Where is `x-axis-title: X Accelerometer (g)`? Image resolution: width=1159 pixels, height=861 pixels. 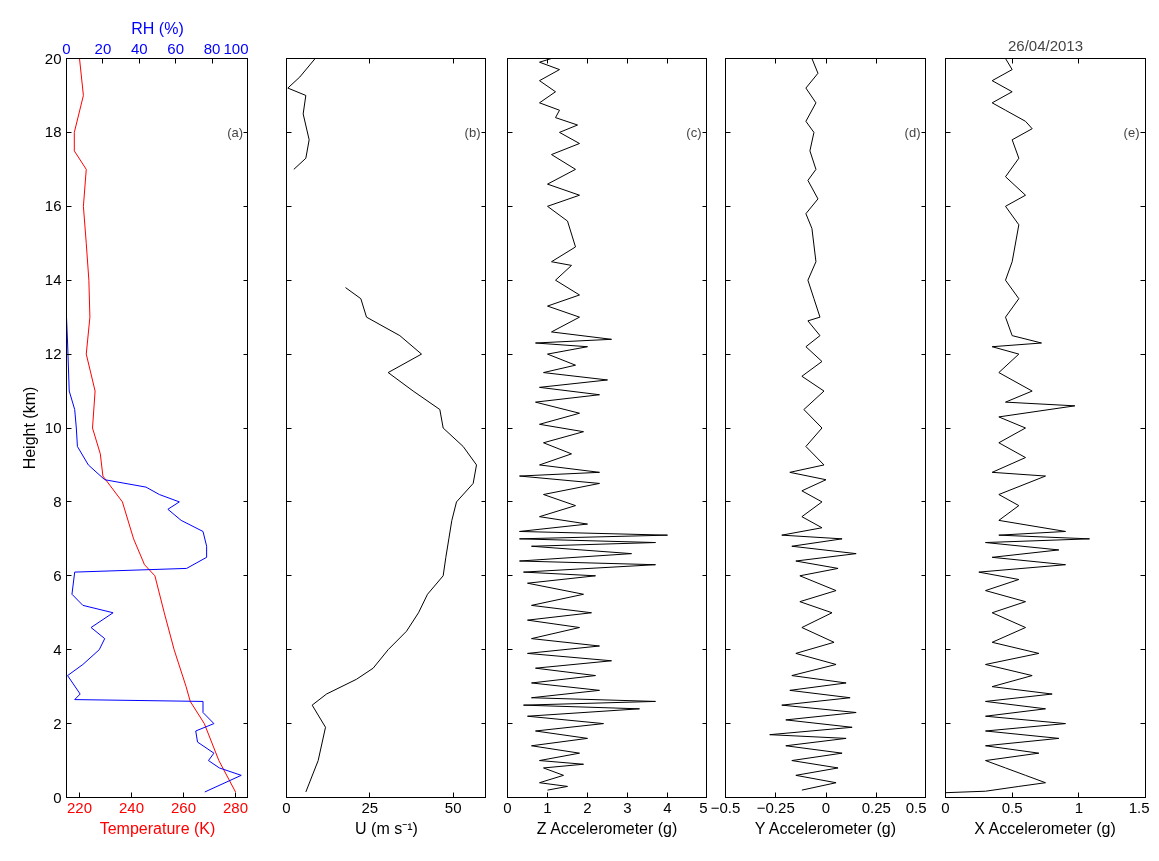
x-axis-title: X Accelerometer (g) is located at coordinates (1045, 828).